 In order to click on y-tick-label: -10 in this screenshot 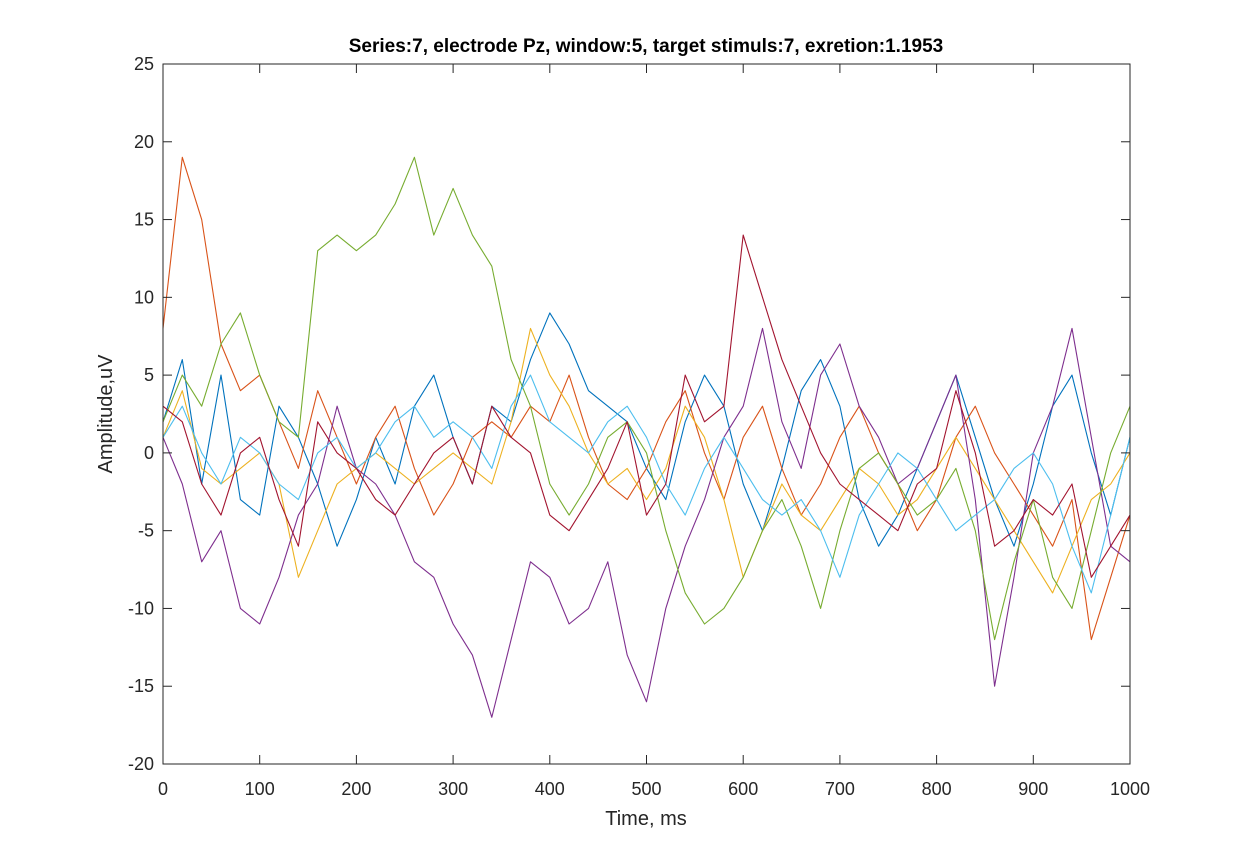, I will do `click(141, 608)`.